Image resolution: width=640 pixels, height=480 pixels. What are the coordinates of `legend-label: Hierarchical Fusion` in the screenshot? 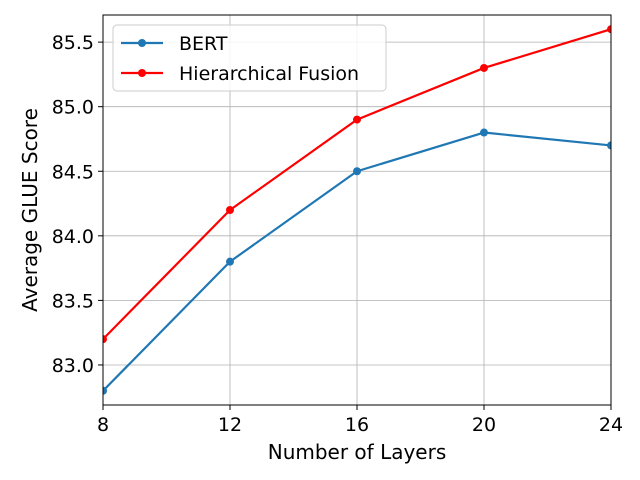 It's located at (269, 74).